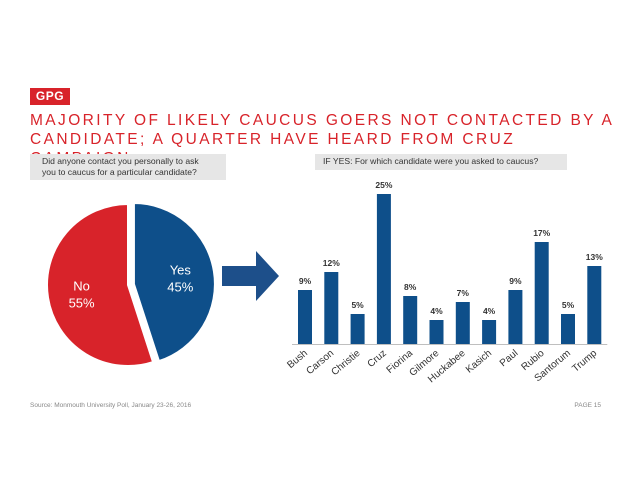 Image resolution: width=638 pixels, height=493 pixels. I want to click on x-tick-label-kasich: Kasich, so click(479, 362).